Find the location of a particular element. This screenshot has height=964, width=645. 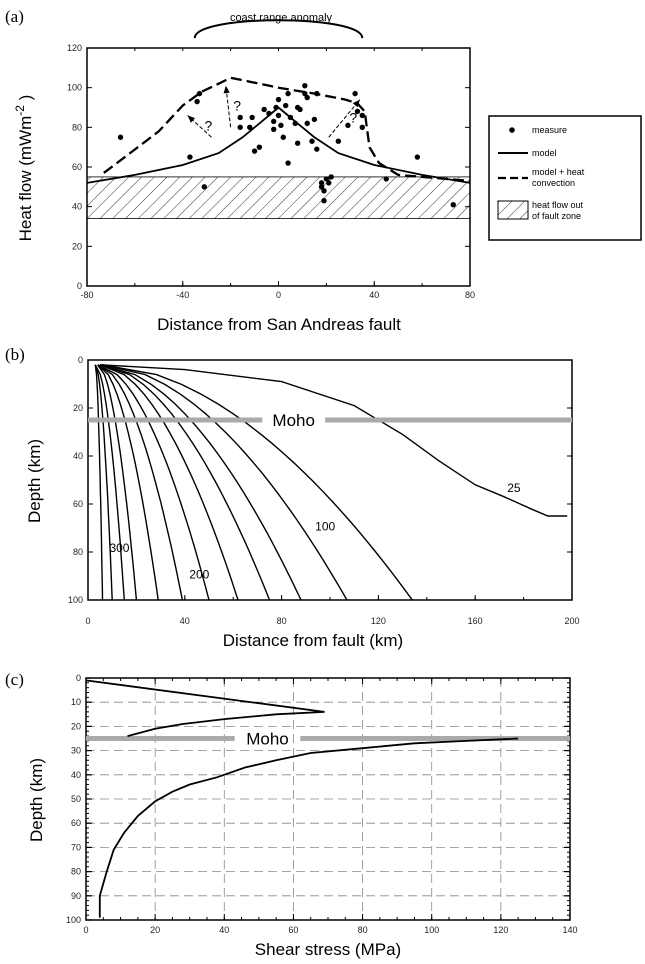

x-tick-label: 60 is located at coordinates (293, 930).